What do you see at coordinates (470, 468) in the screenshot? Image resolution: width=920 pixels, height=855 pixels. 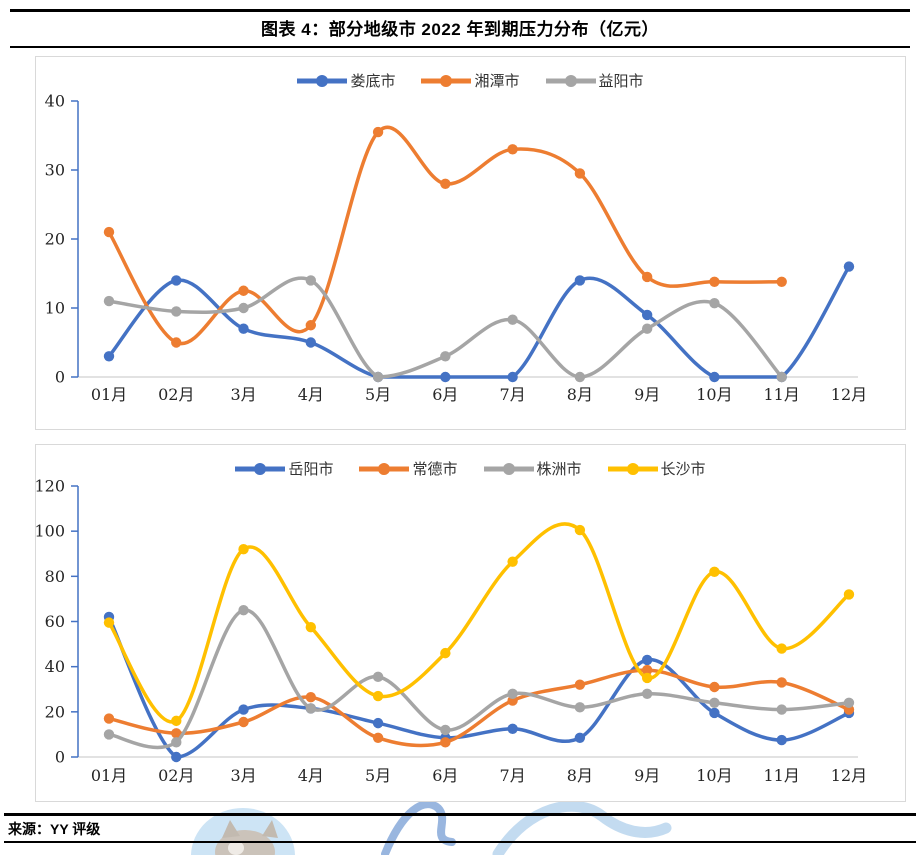 I see `bottom-chart-legend: 岳阳市 常德市 株洲市 长沙市` at bounding box center [470, 468].